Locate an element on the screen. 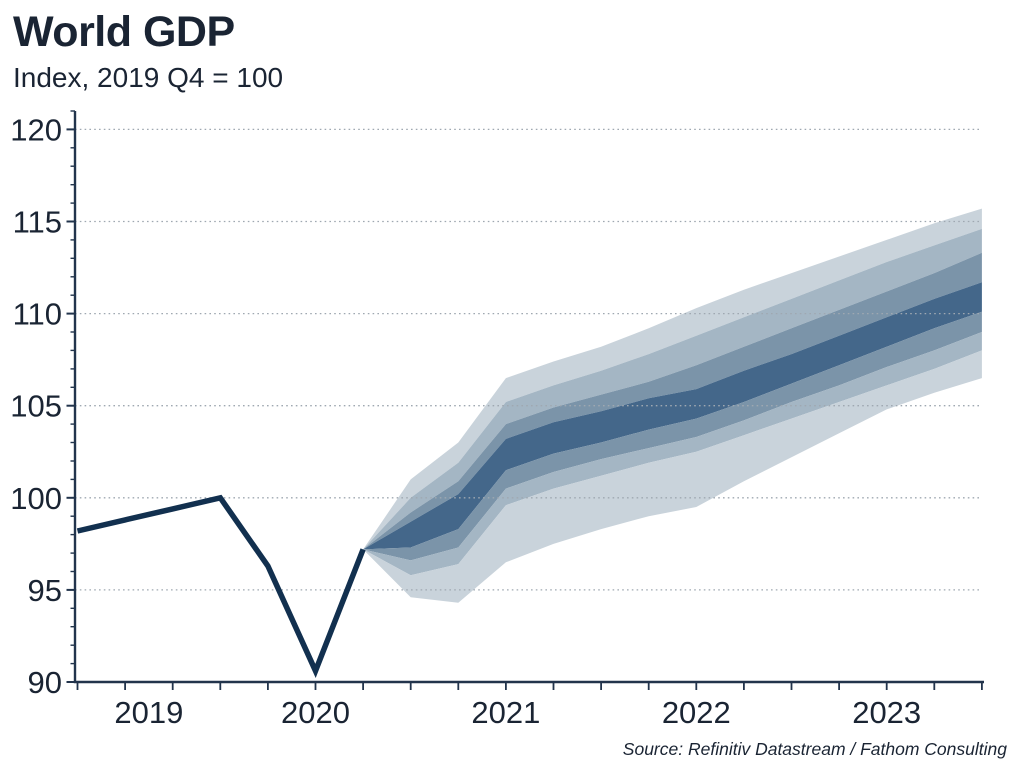 The image size is (1024, 768). y-tick-labels: 90 95 100 105 110 115 120 is located at coordinates (36, 406).